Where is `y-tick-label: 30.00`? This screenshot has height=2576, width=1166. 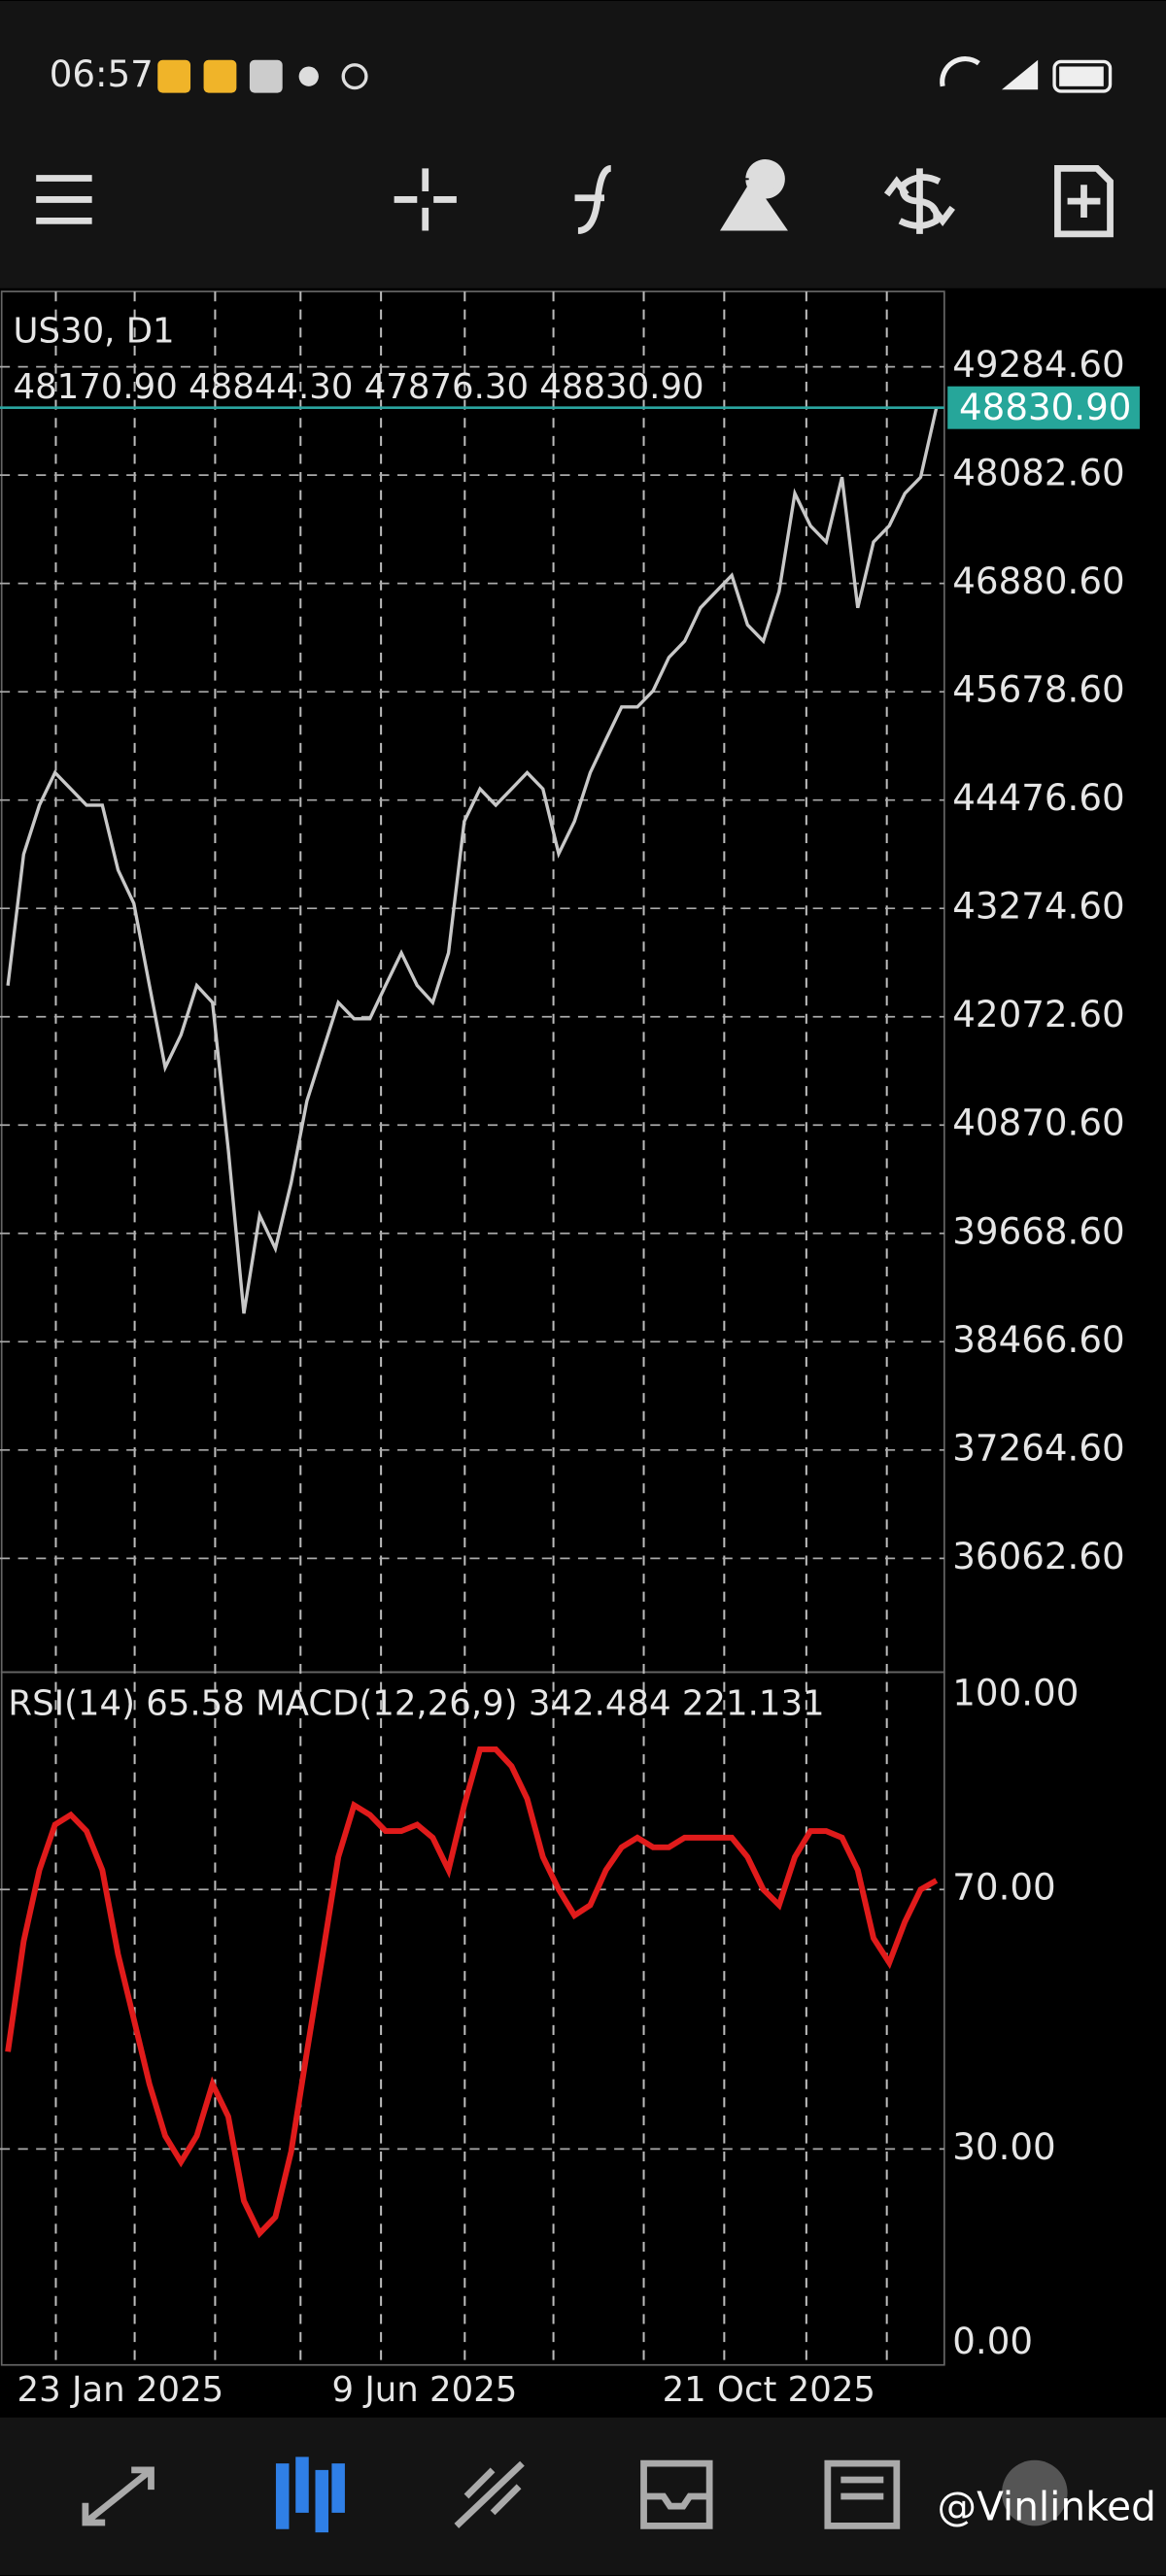
y-tick-label: 30.00 is located at coordinates (1003, 2146).